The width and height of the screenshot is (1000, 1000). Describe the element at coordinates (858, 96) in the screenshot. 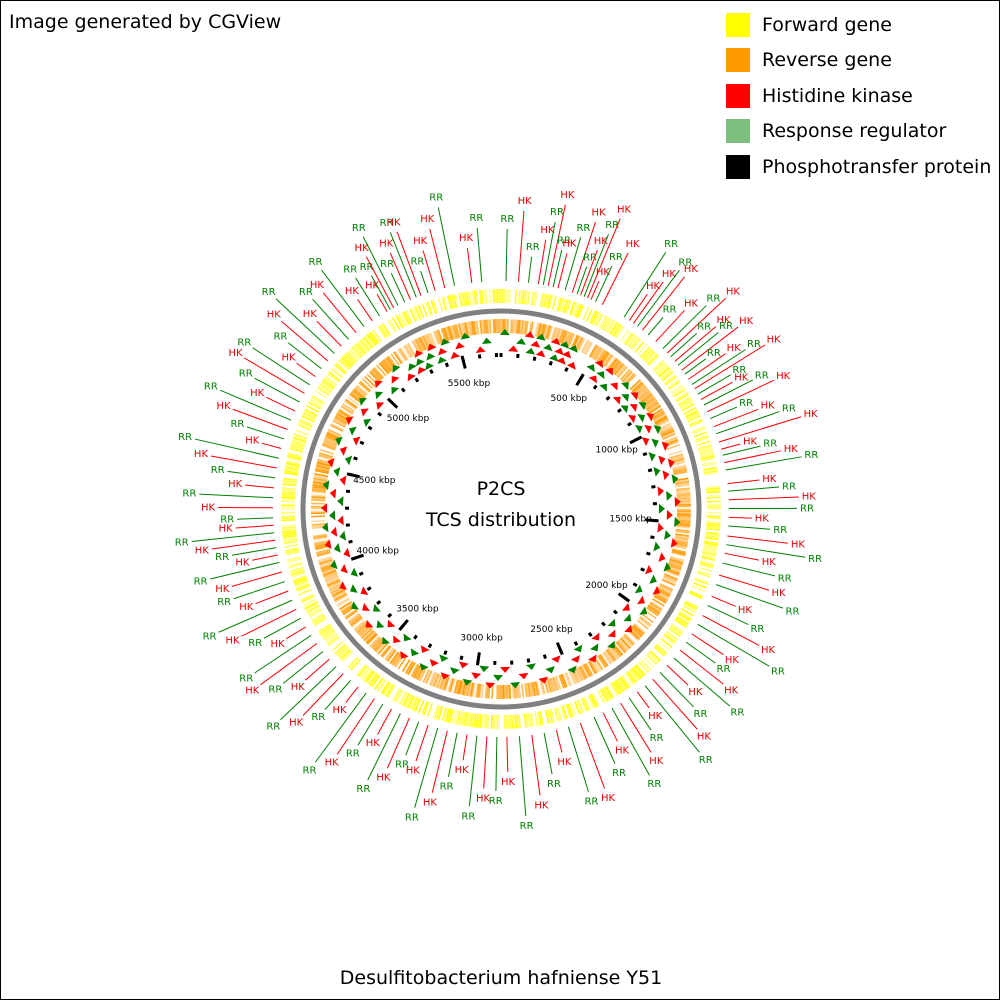

I see `legend-item-histidine-kinase: Histidine kinase` at that location.